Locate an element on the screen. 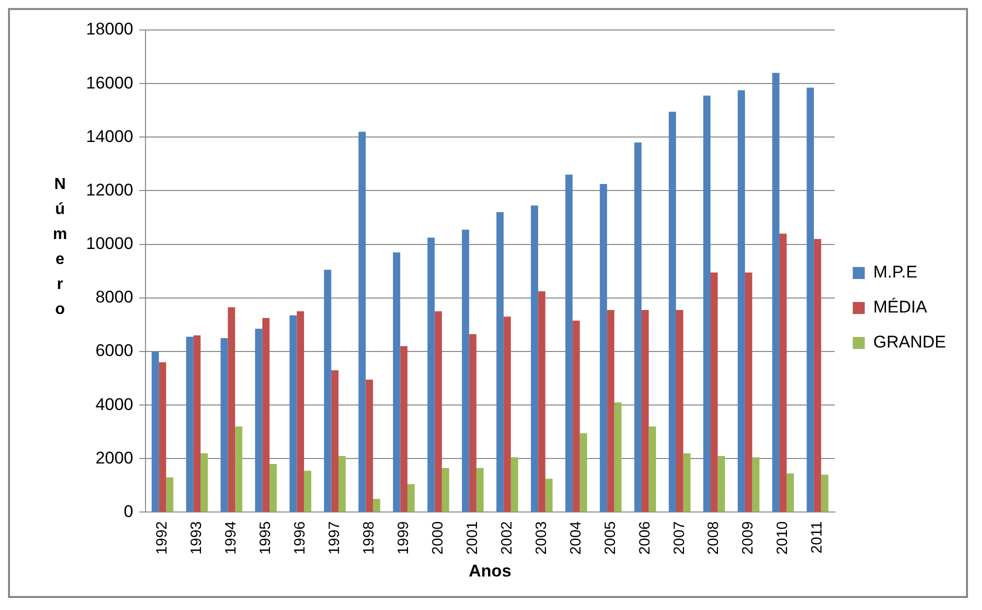  y-tick-label: 2000 is located at coordinates (114, 458).